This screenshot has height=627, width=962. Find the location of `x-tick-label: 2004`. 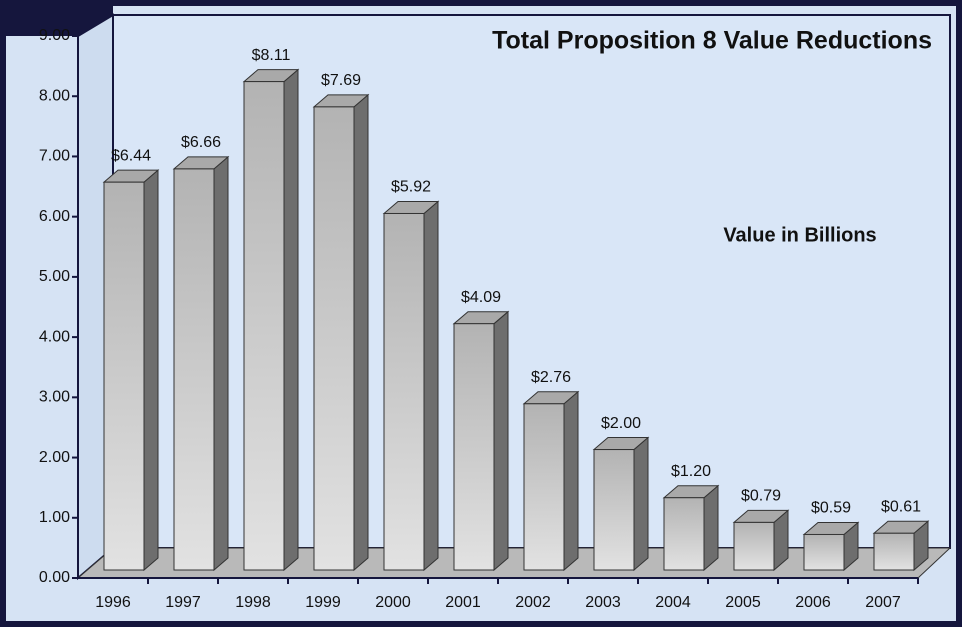

x-tick-label: 2004 is located at coordinates (673, 602).